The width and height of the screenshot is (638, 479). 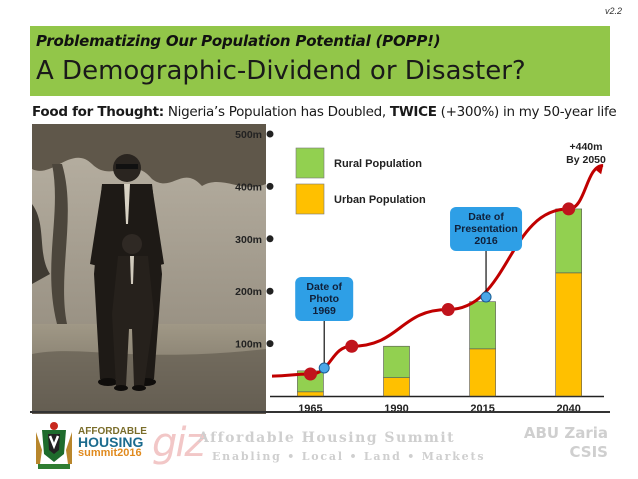 I want to click on photo-callout-dot, so click(x=324, y=368).